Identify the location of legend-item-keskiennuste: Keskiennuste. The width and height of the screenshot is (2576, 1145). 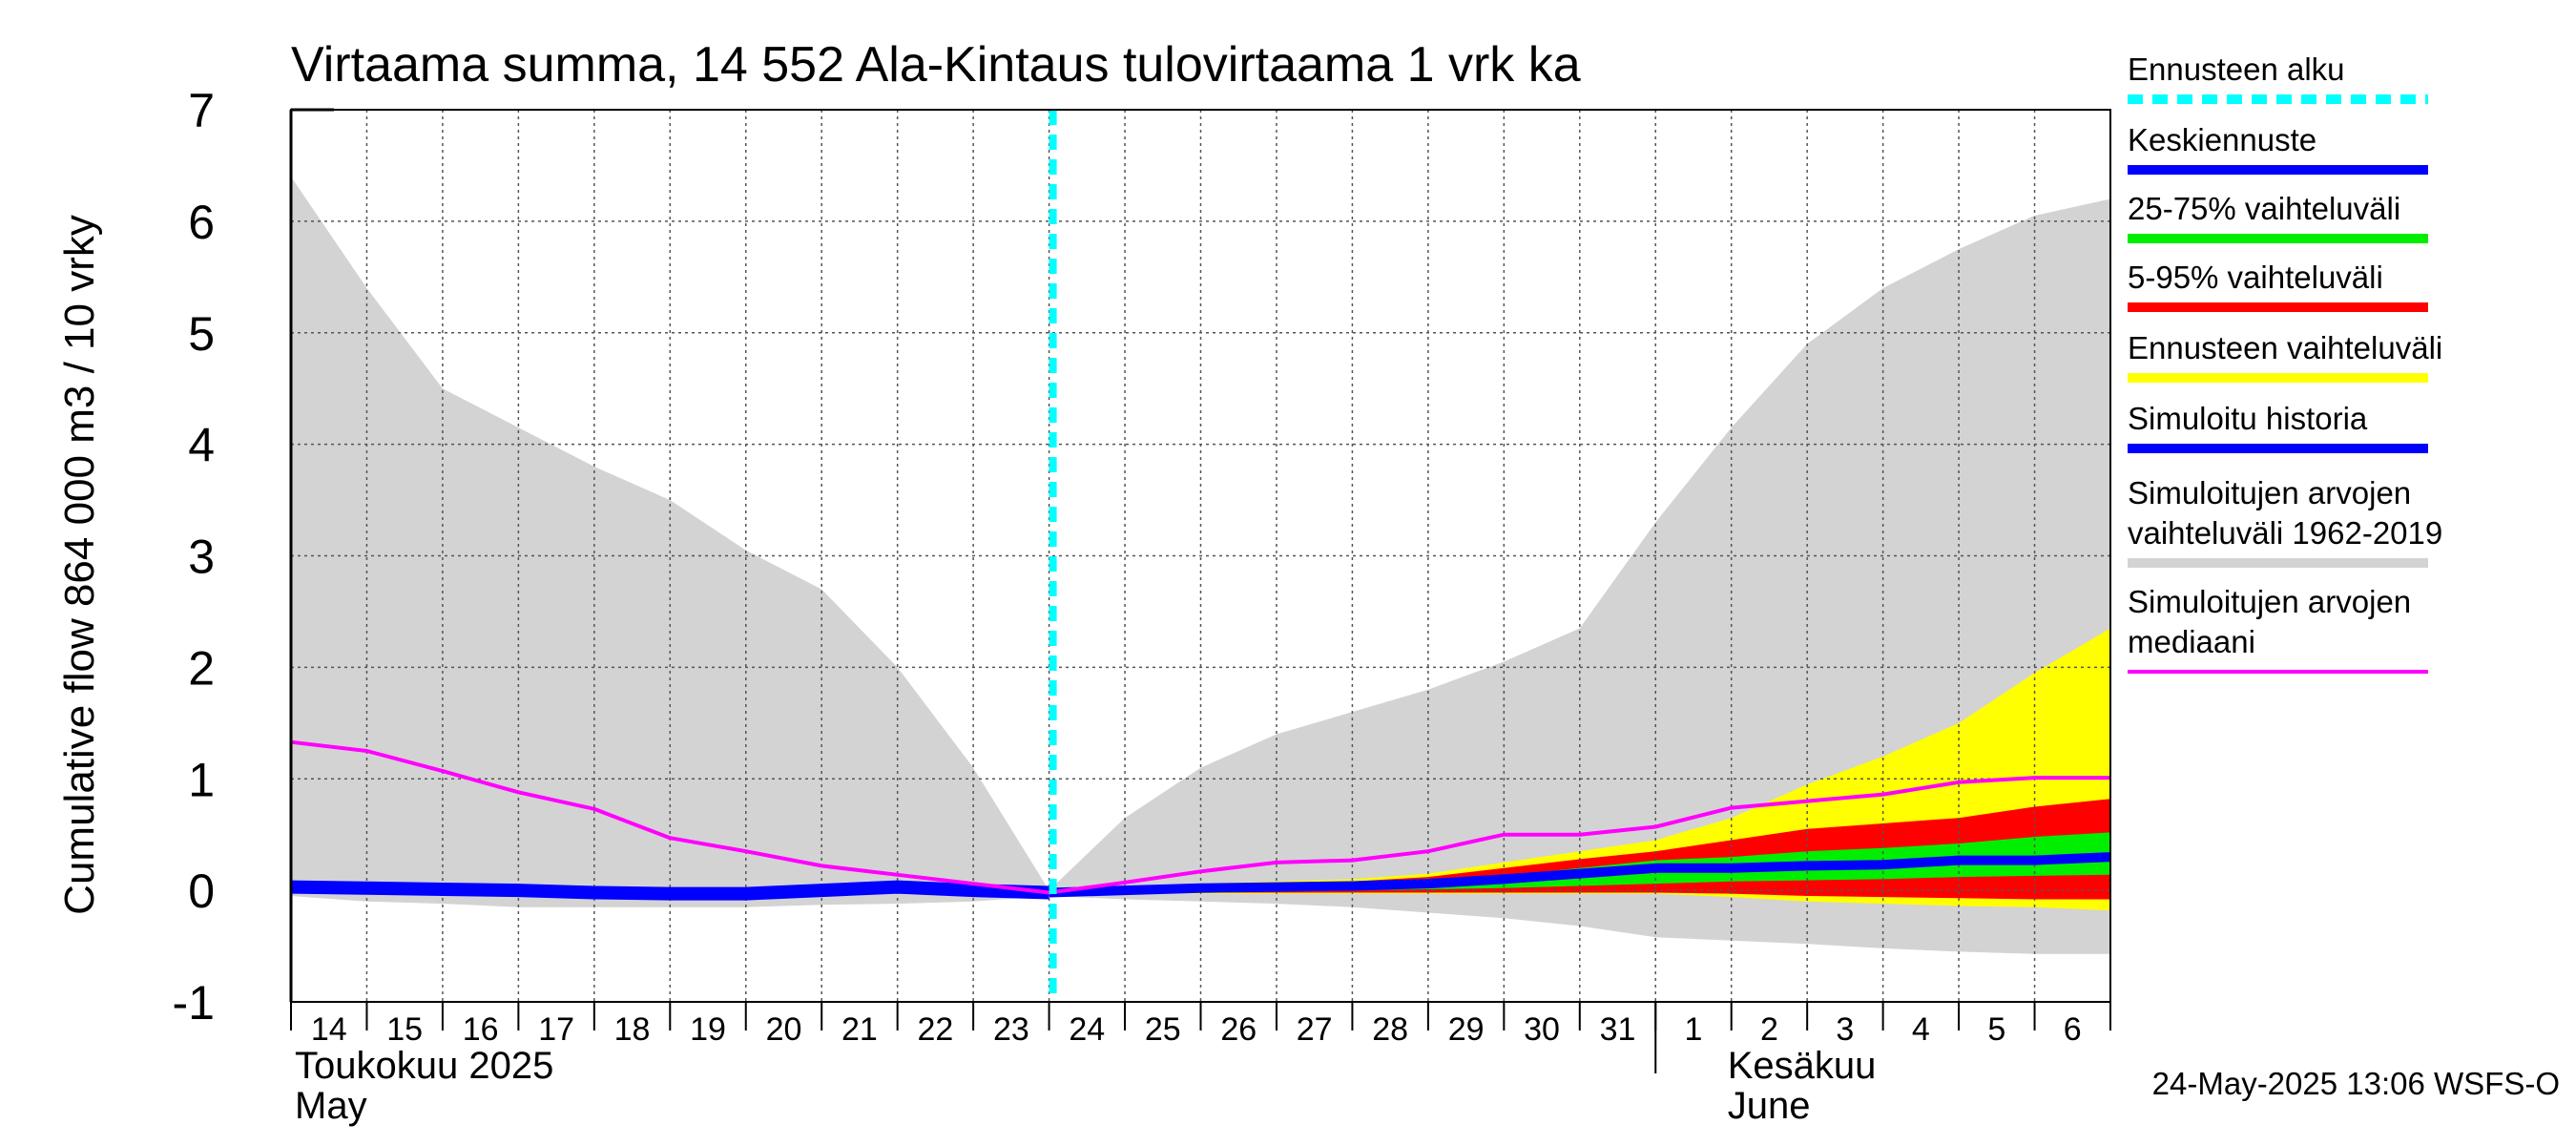
(2278, 148).